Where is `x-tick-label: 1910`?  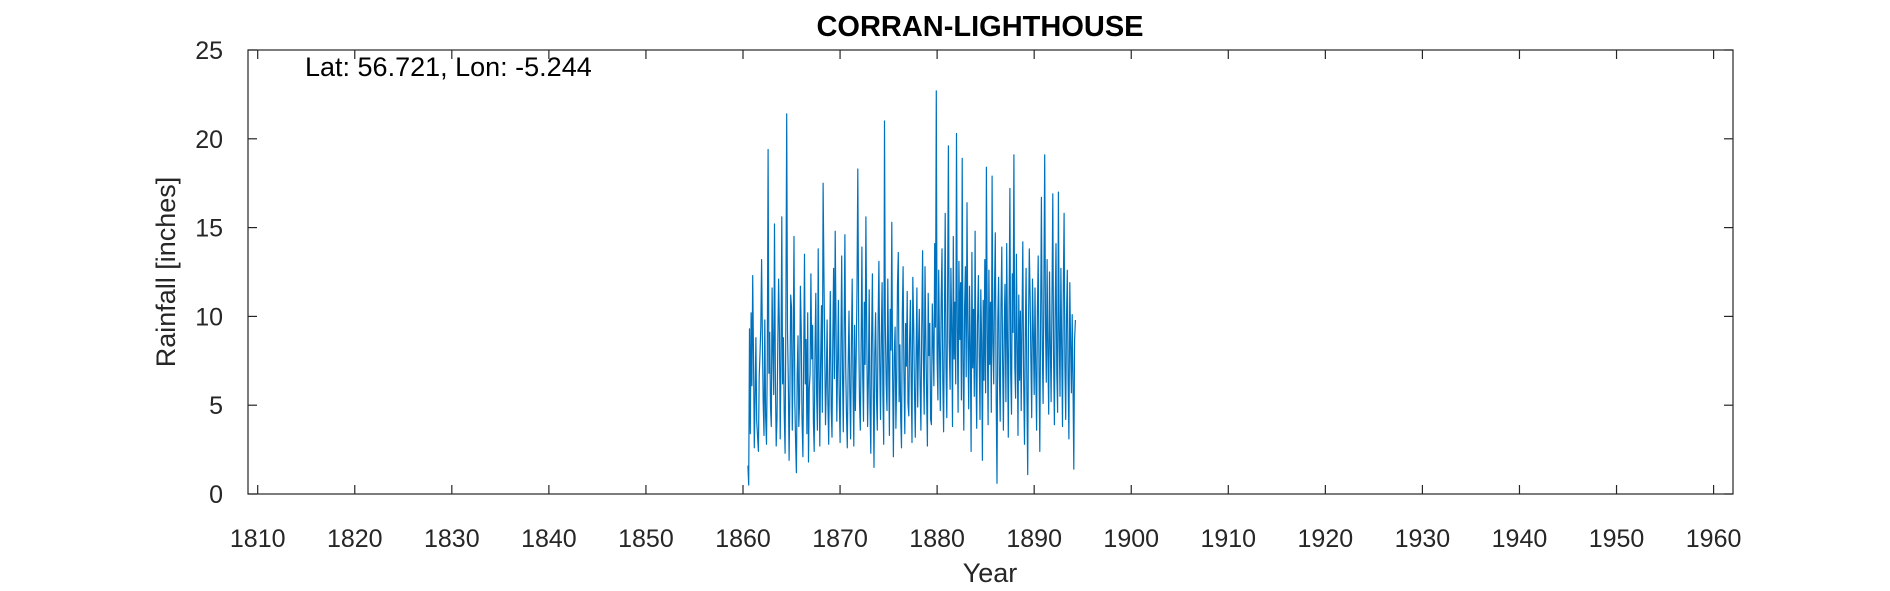
x-tick-label: 1910 is located at coordinates (1228, 539).